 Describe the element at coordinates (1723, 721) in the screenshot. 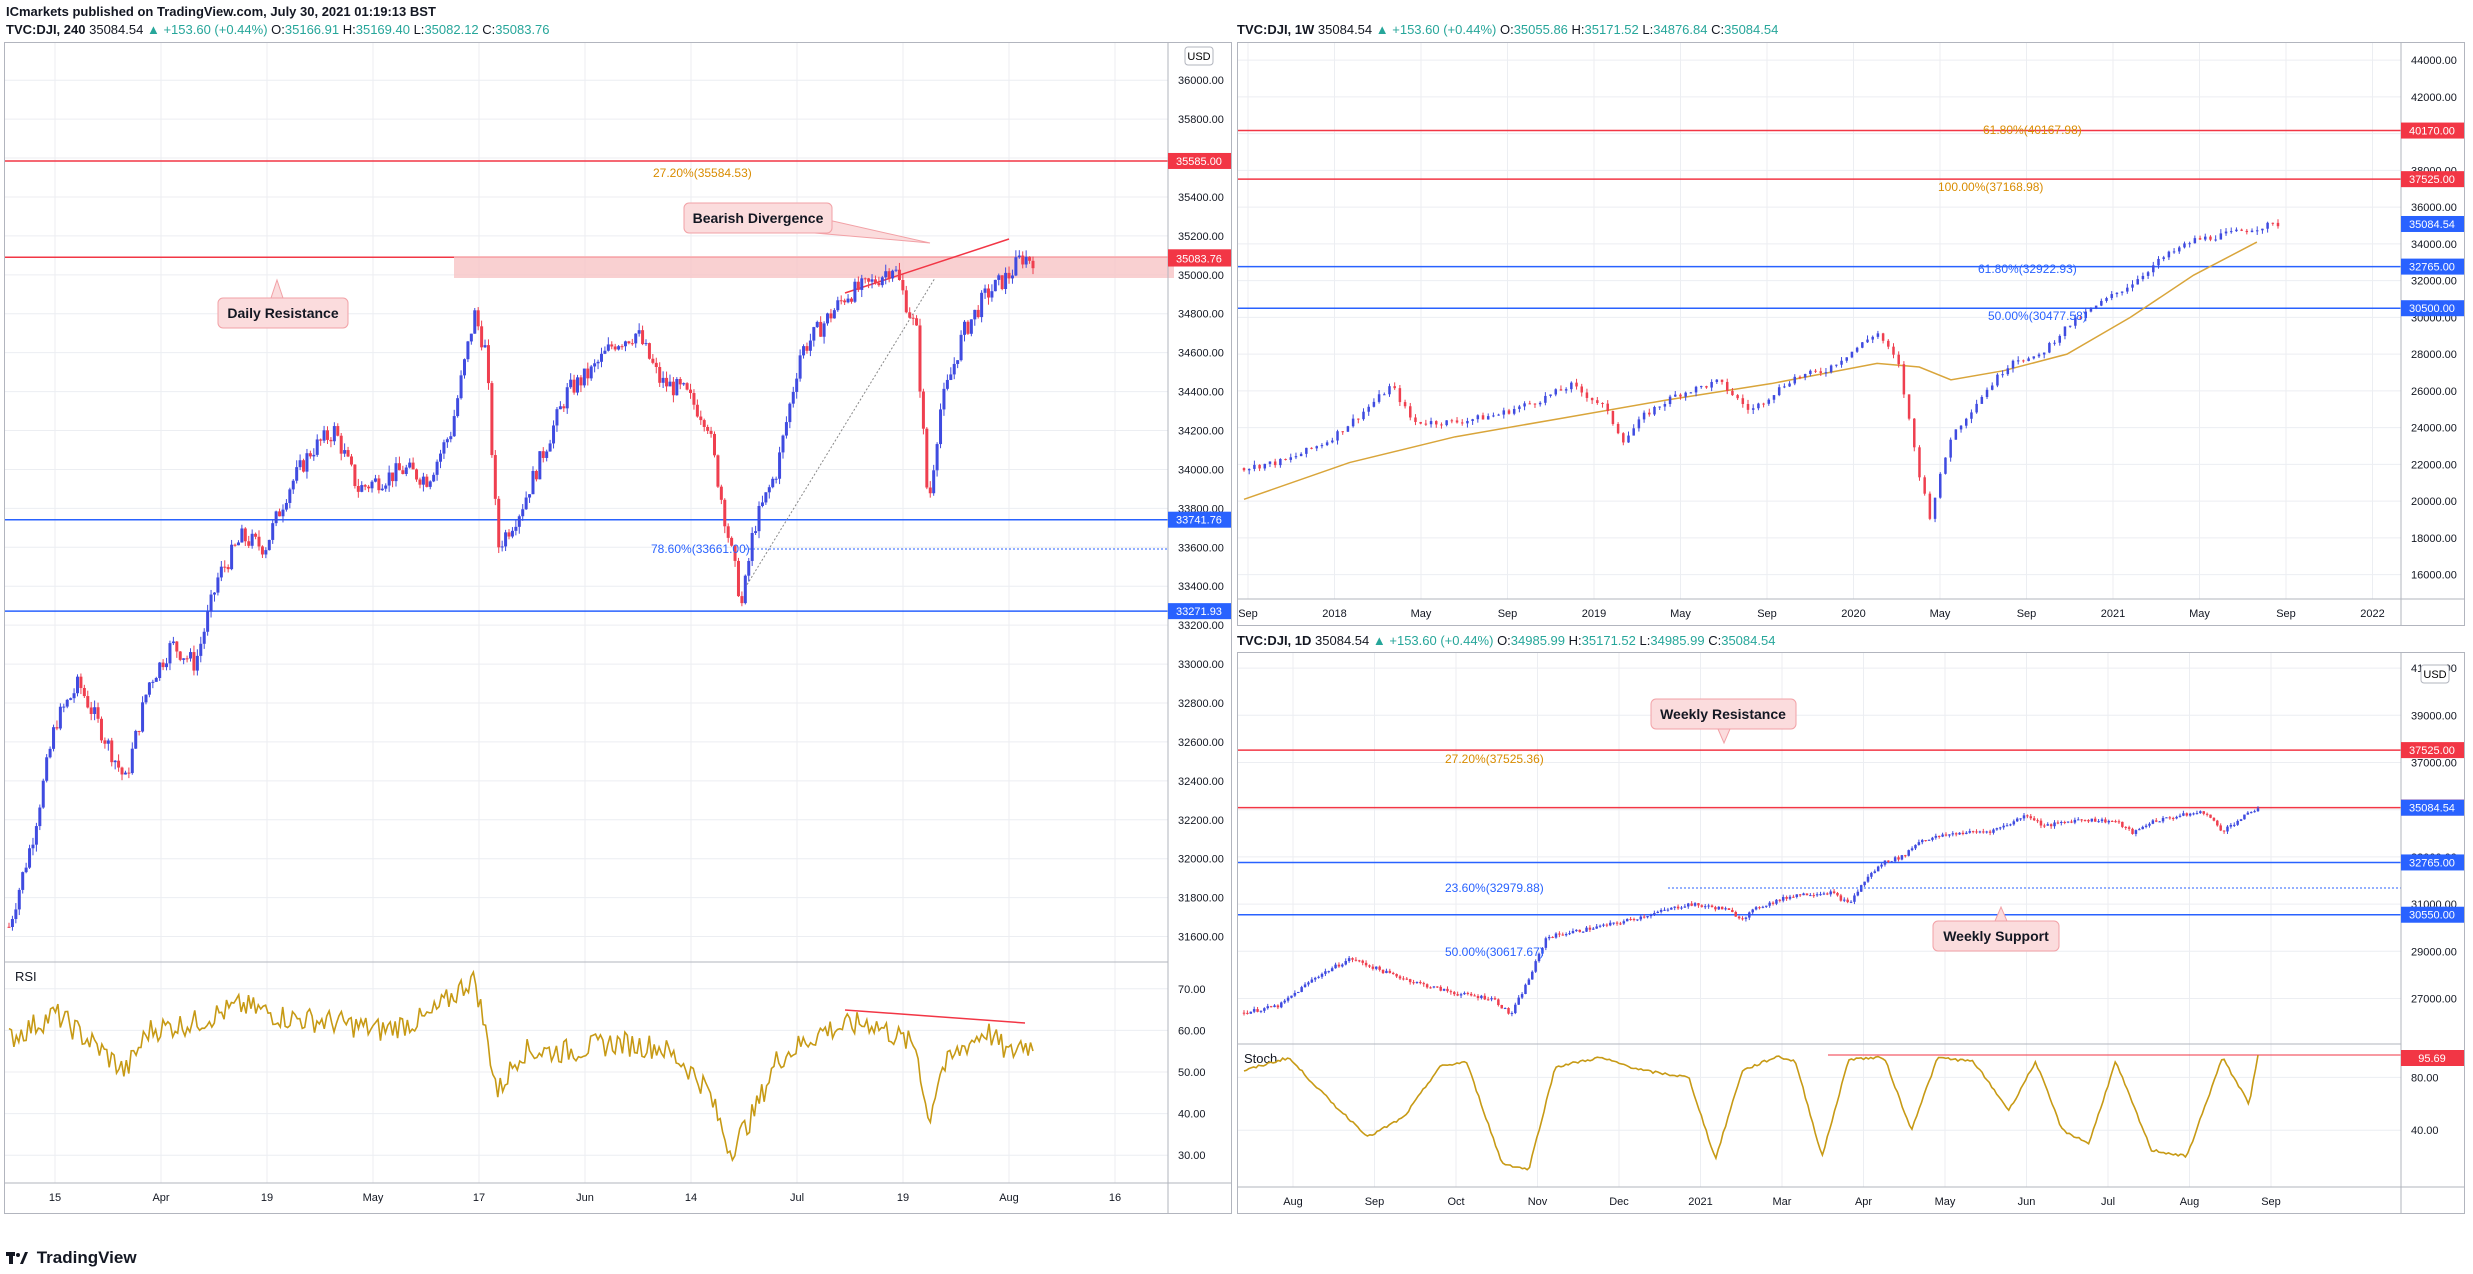

I see `weekly-resistance-callout: Weekly Resistance` at that location.